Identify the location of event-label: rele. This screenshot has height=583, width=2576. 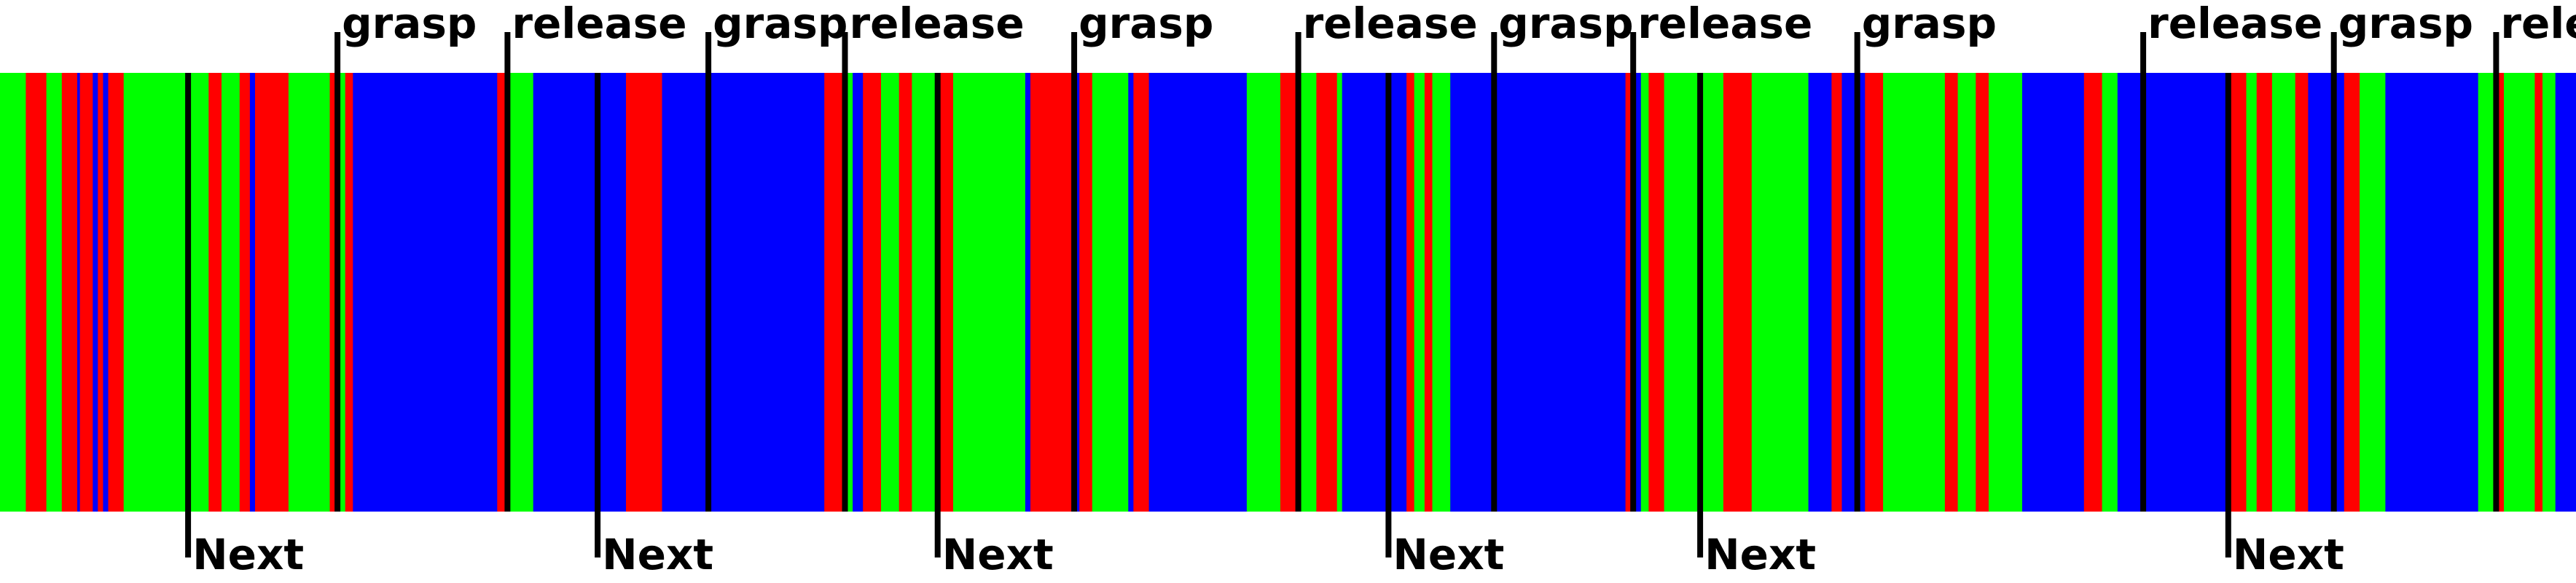
(2538, 24).